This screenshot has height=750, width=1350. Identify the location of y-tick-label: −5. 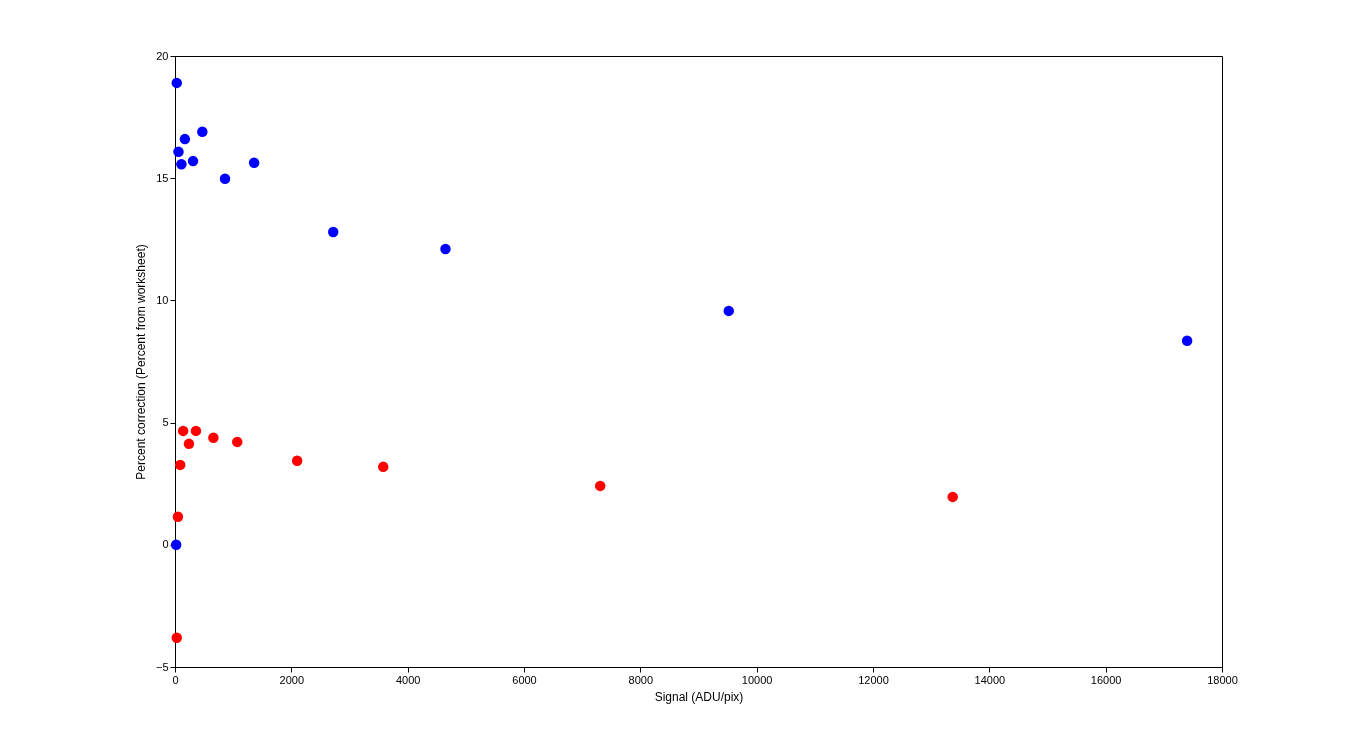
(162, 666).